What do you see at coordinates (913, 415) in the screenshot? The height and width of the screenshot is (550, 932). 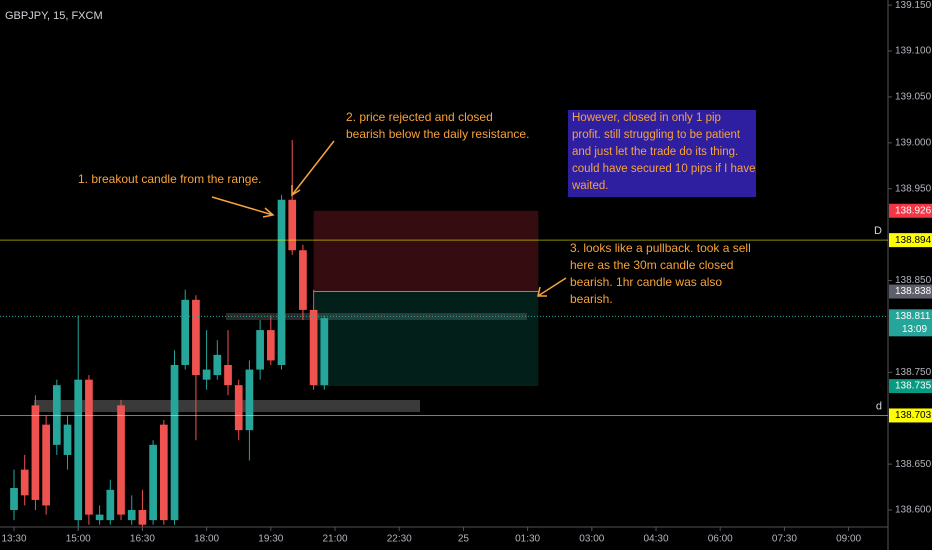 I see `price-label: 138.703` at bounding box center [913, 415].